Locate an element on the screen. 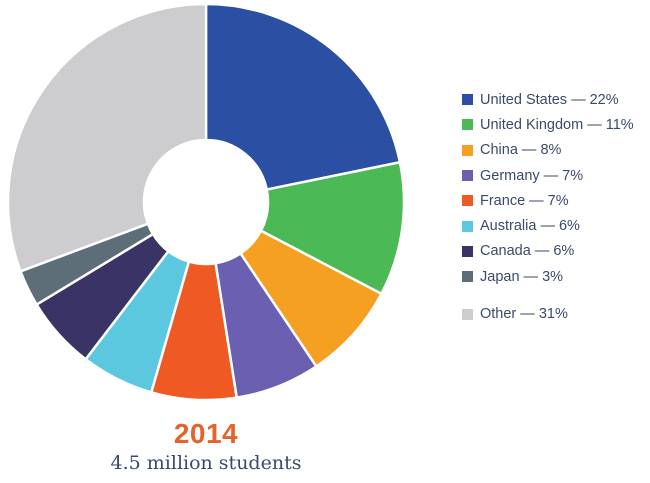 This screenshot has width=650, height=483. legend-label: Other — 31% is located at coordinates (524, 314).